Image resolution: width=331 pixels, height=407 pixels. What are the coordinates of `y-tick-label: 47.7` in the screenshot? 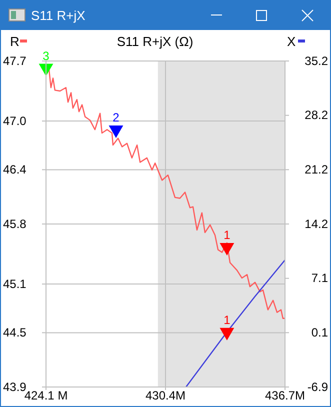 It's located at (15, 61).